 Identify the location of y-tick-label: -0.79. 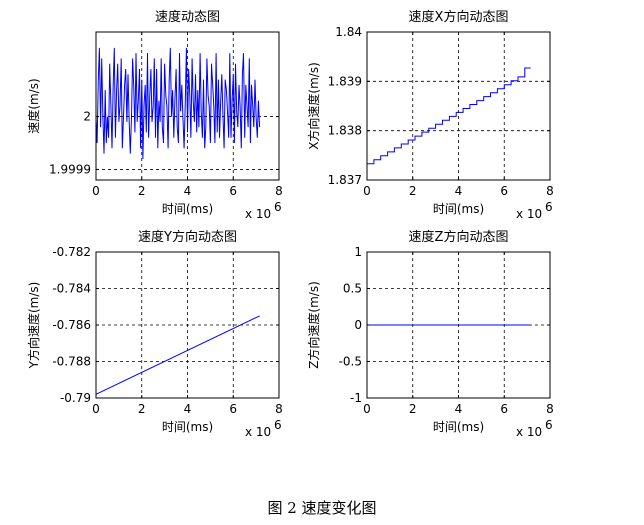
(75, 398).